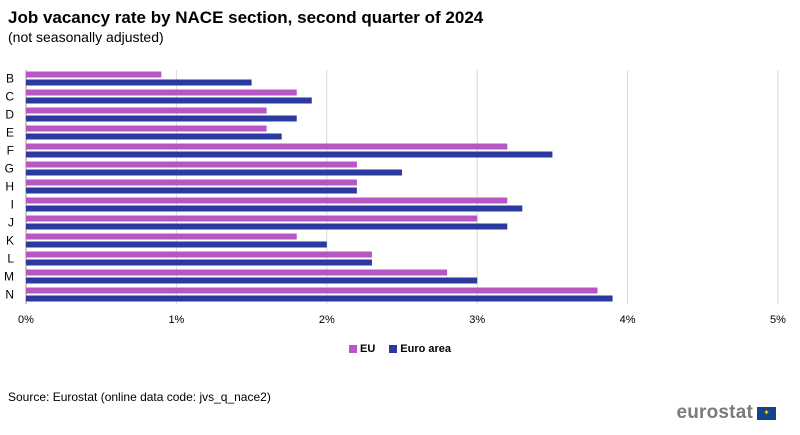  Describe the element at coordinates (86, 37) in the screenshot. I see `chart-subtitle: (not seasonally adjusted)` at that location.